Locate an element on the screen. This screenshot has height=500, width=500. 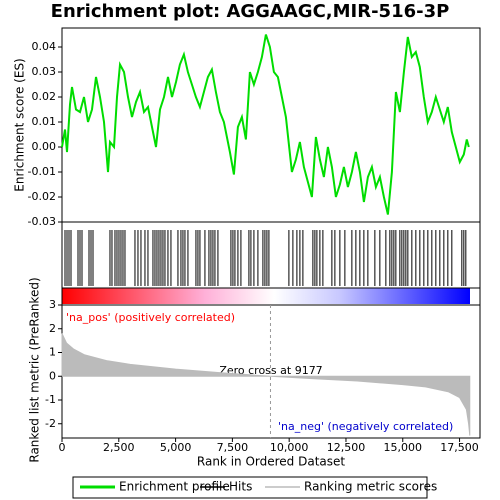
y-tick-label: 0.02 is located at coordinates (44, 96).